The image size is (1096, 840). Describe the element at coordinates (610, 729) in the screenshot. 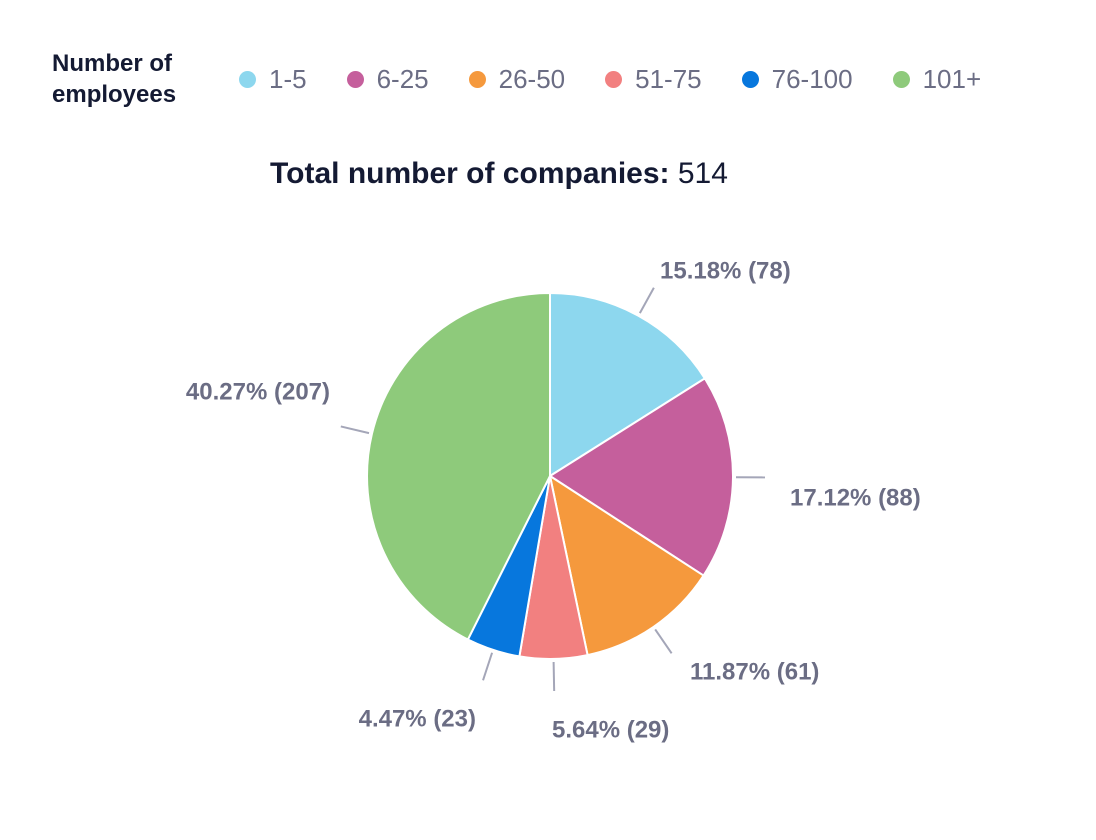

I see `data-label-51-75: 5.64% (29)` at that location.